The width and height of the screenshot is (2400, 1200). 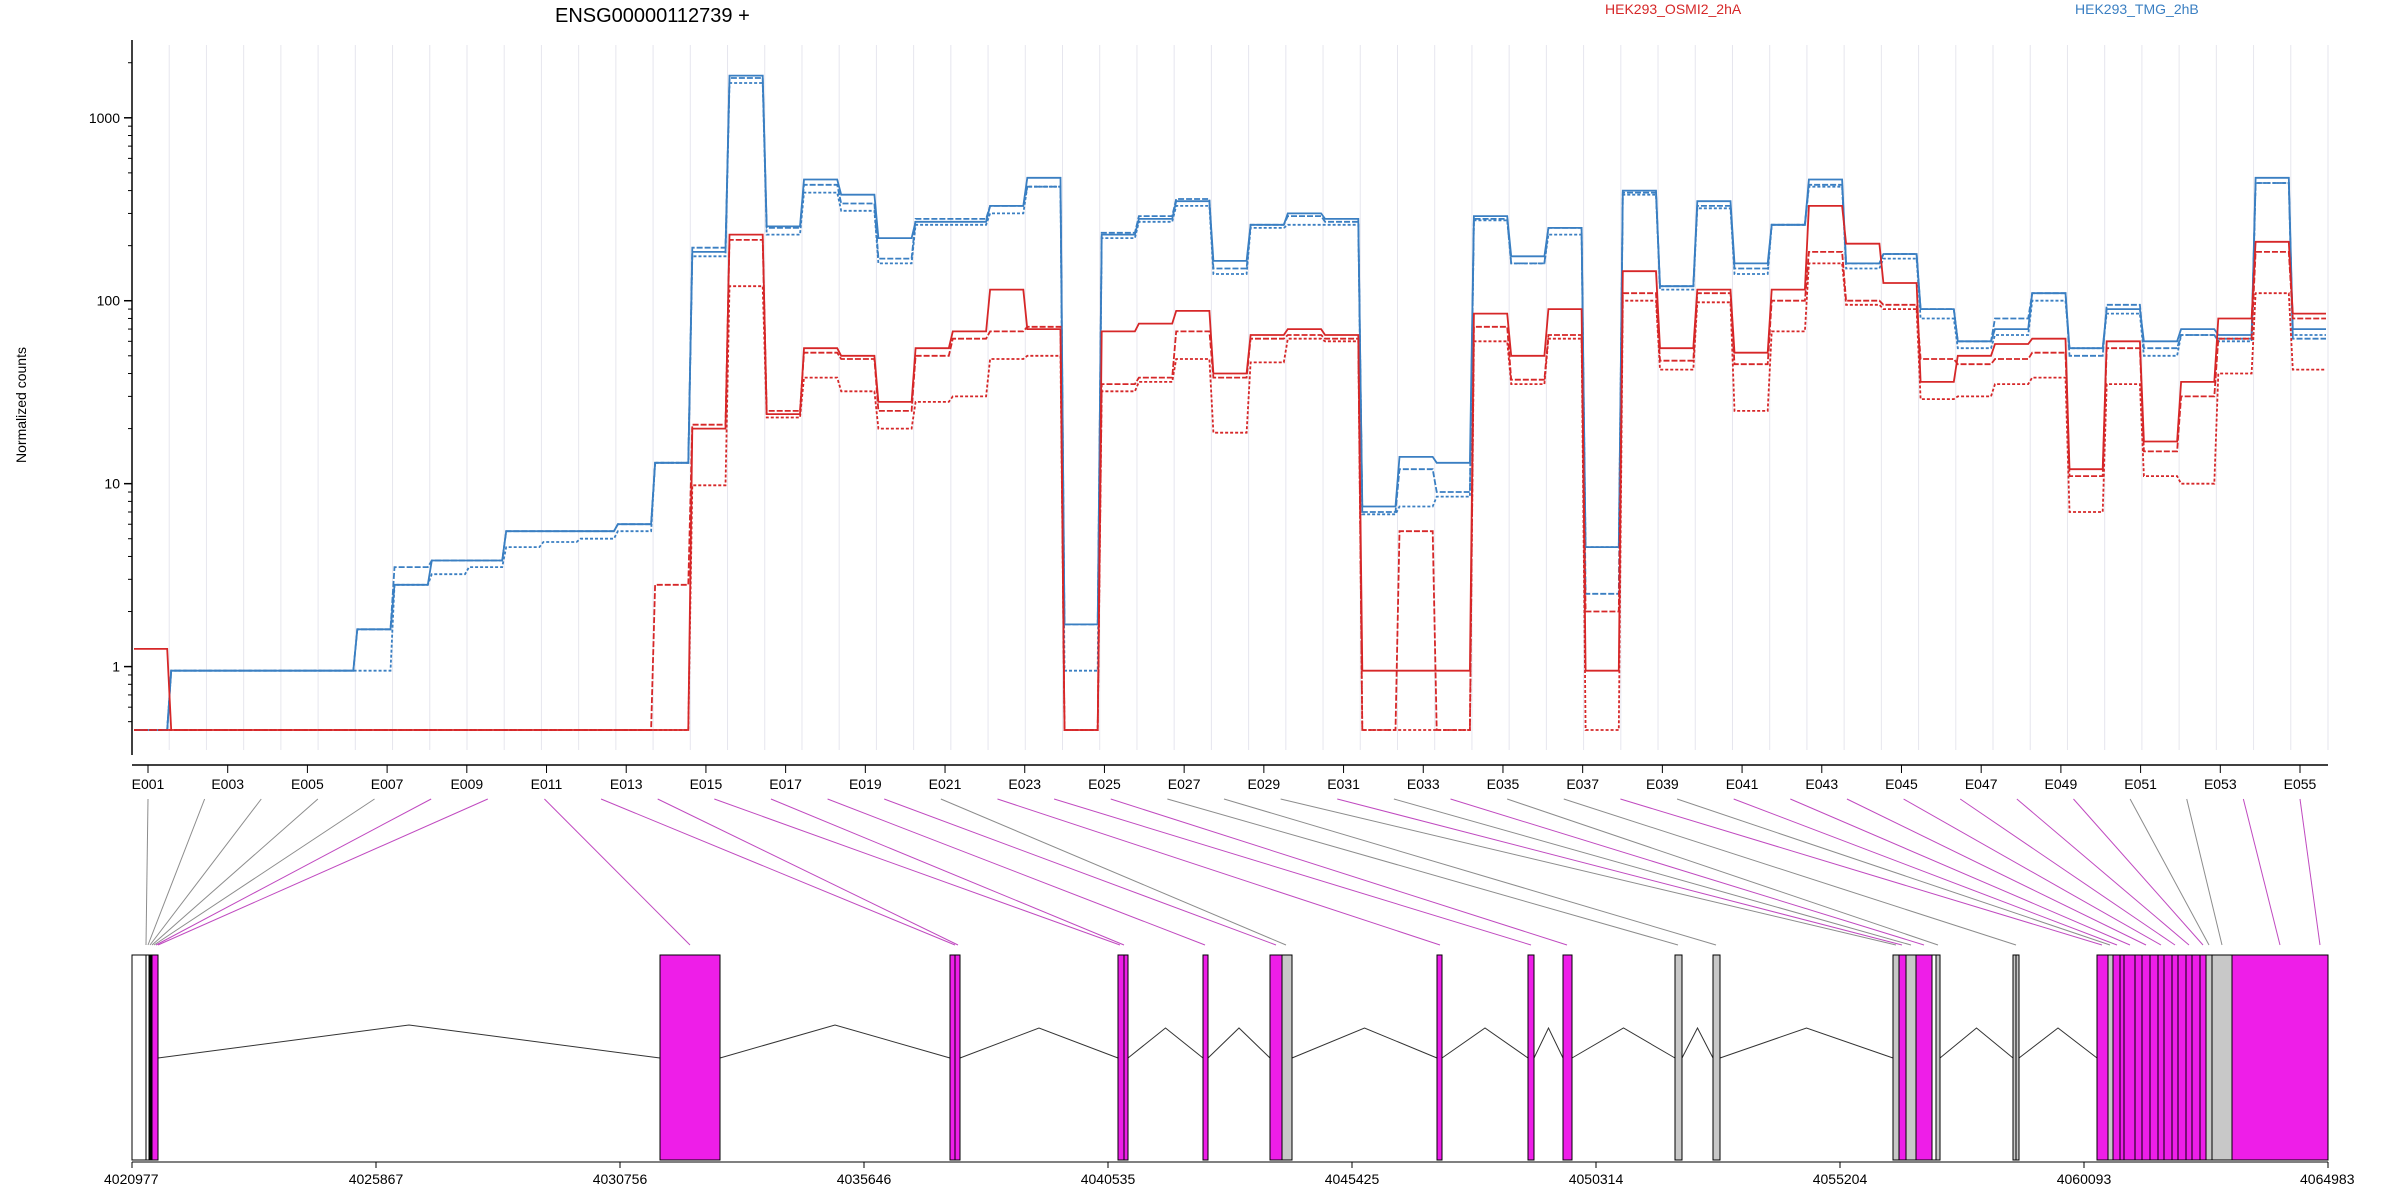 I want to click on exon-tick-label: E009, so click(x=466, y=784).